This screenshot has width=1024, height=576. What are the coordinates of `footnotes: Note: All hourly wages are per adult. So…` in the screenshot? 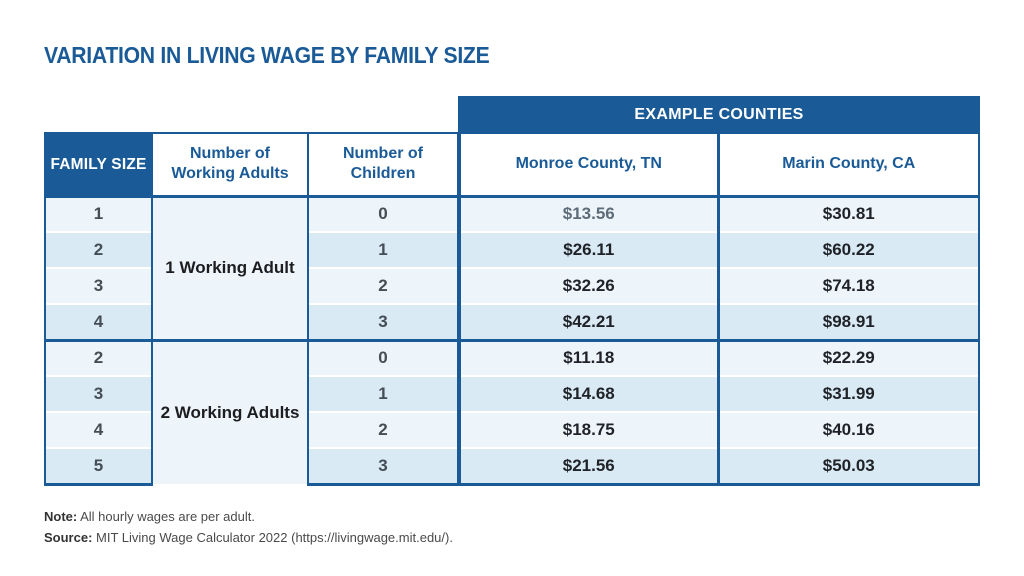 It's located at (248, 527).